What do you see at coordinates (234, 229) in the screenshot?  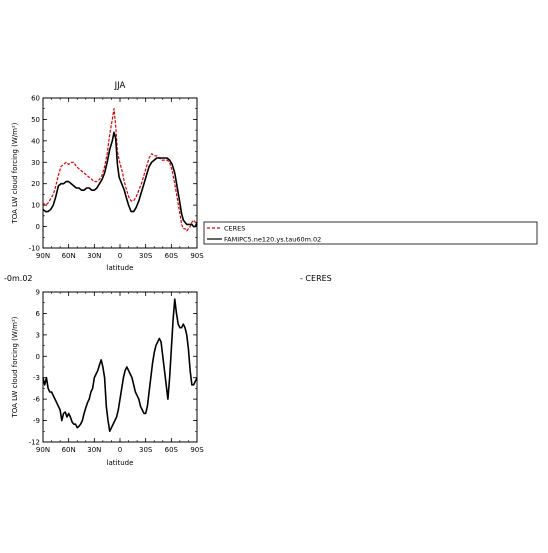 I see `legend-label-ceres: CERES` at bounding box center [234, 229].